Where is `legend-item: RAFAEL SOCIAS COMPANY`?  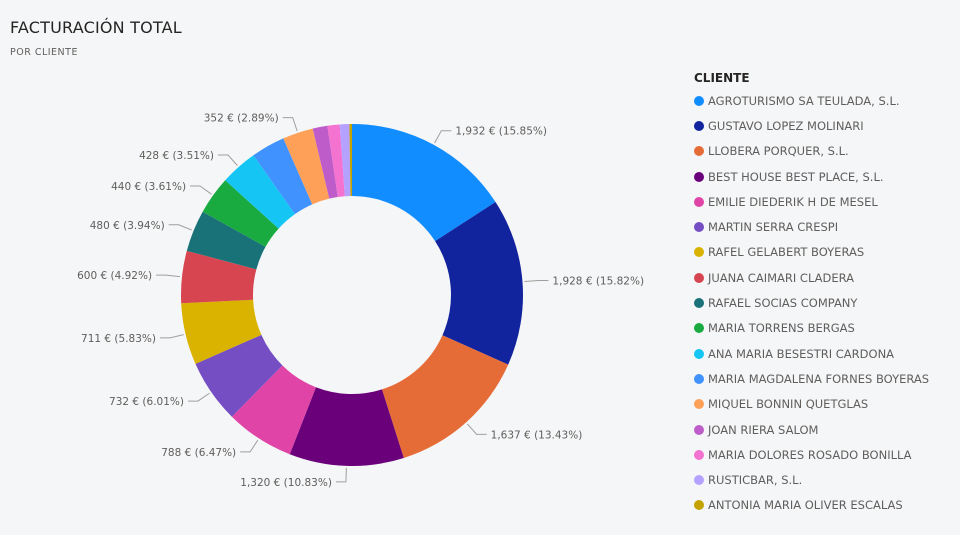 legend-item: RAFAEL SOCIAS COMPANY is located at coordinates (811, 302).